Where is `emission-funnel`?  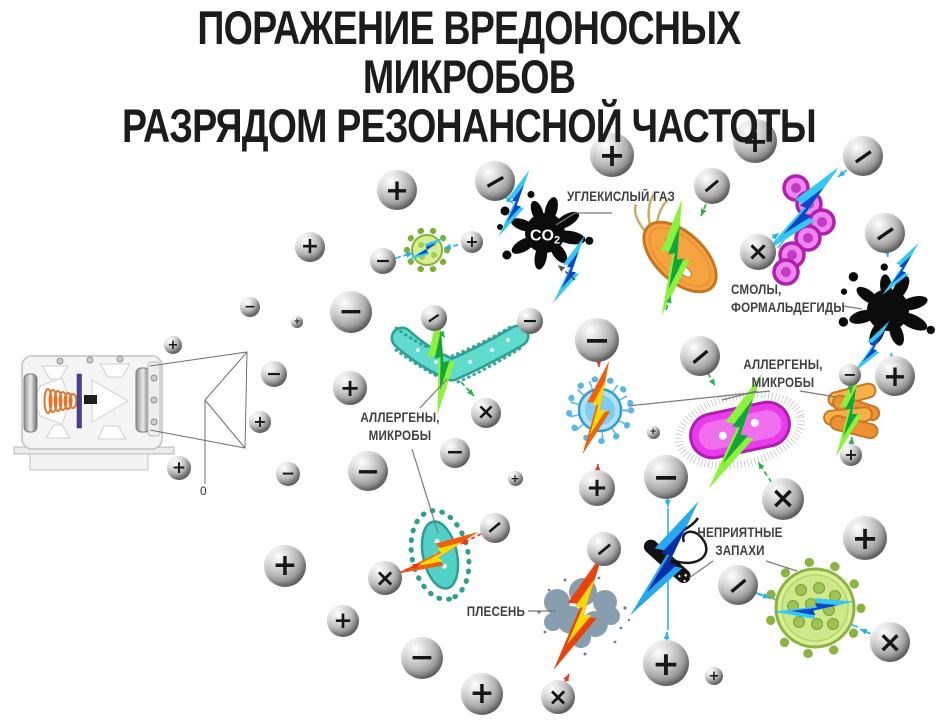
emission-funnel is located at coordinates (198, 417).